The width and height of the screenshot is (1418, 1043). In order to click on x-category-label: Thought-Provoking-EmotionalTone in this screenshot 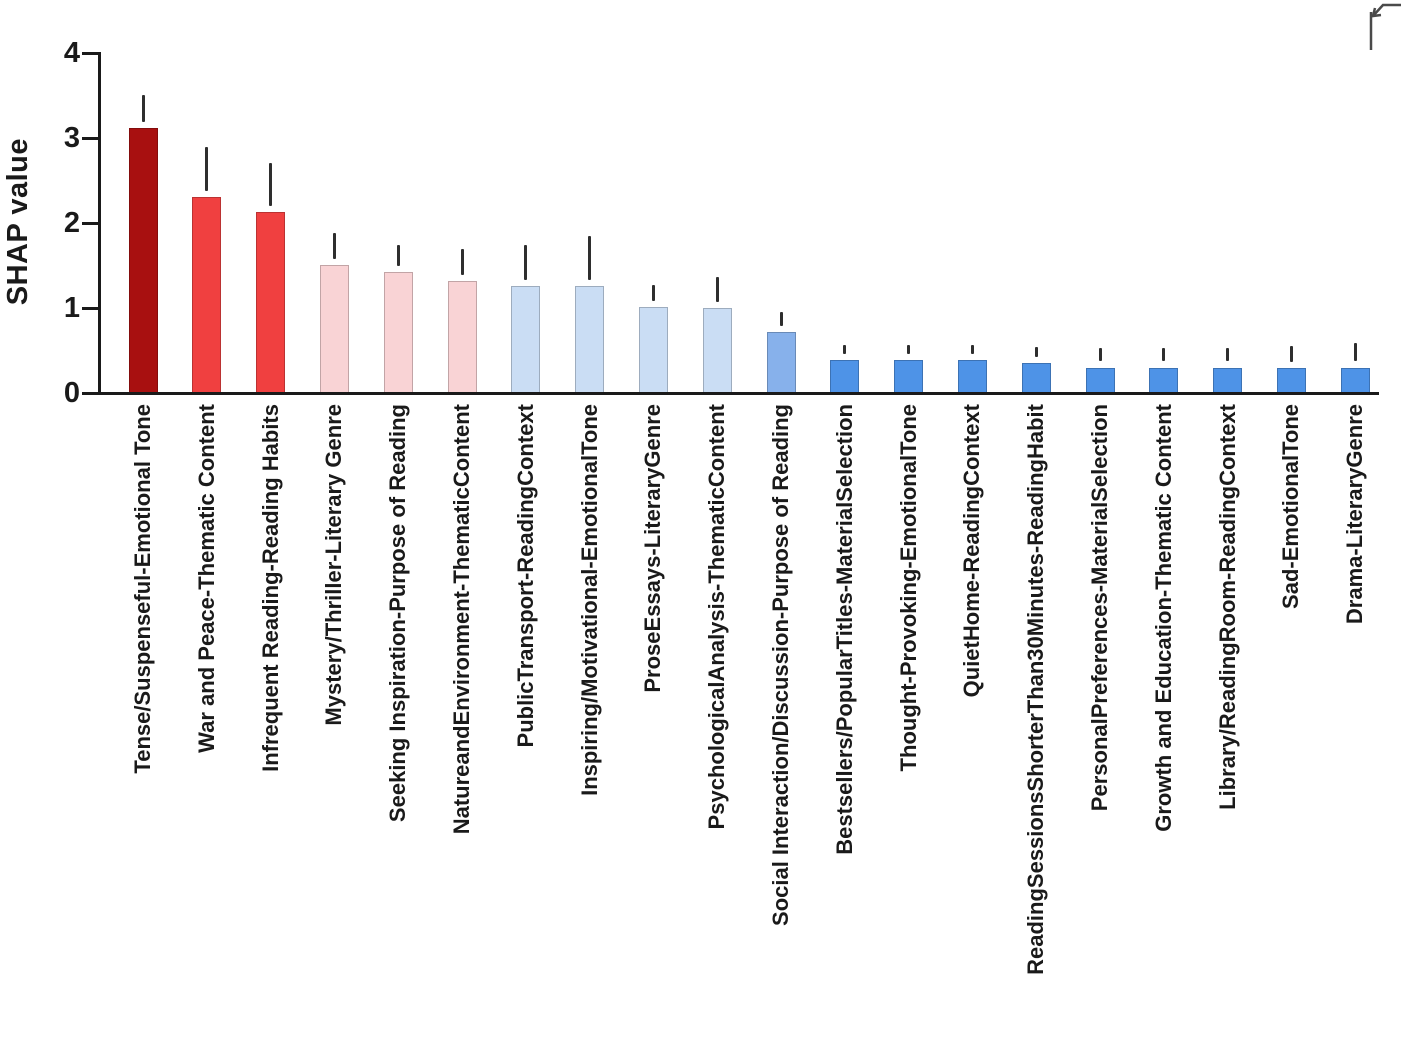, I will do `click(908, 588)`.